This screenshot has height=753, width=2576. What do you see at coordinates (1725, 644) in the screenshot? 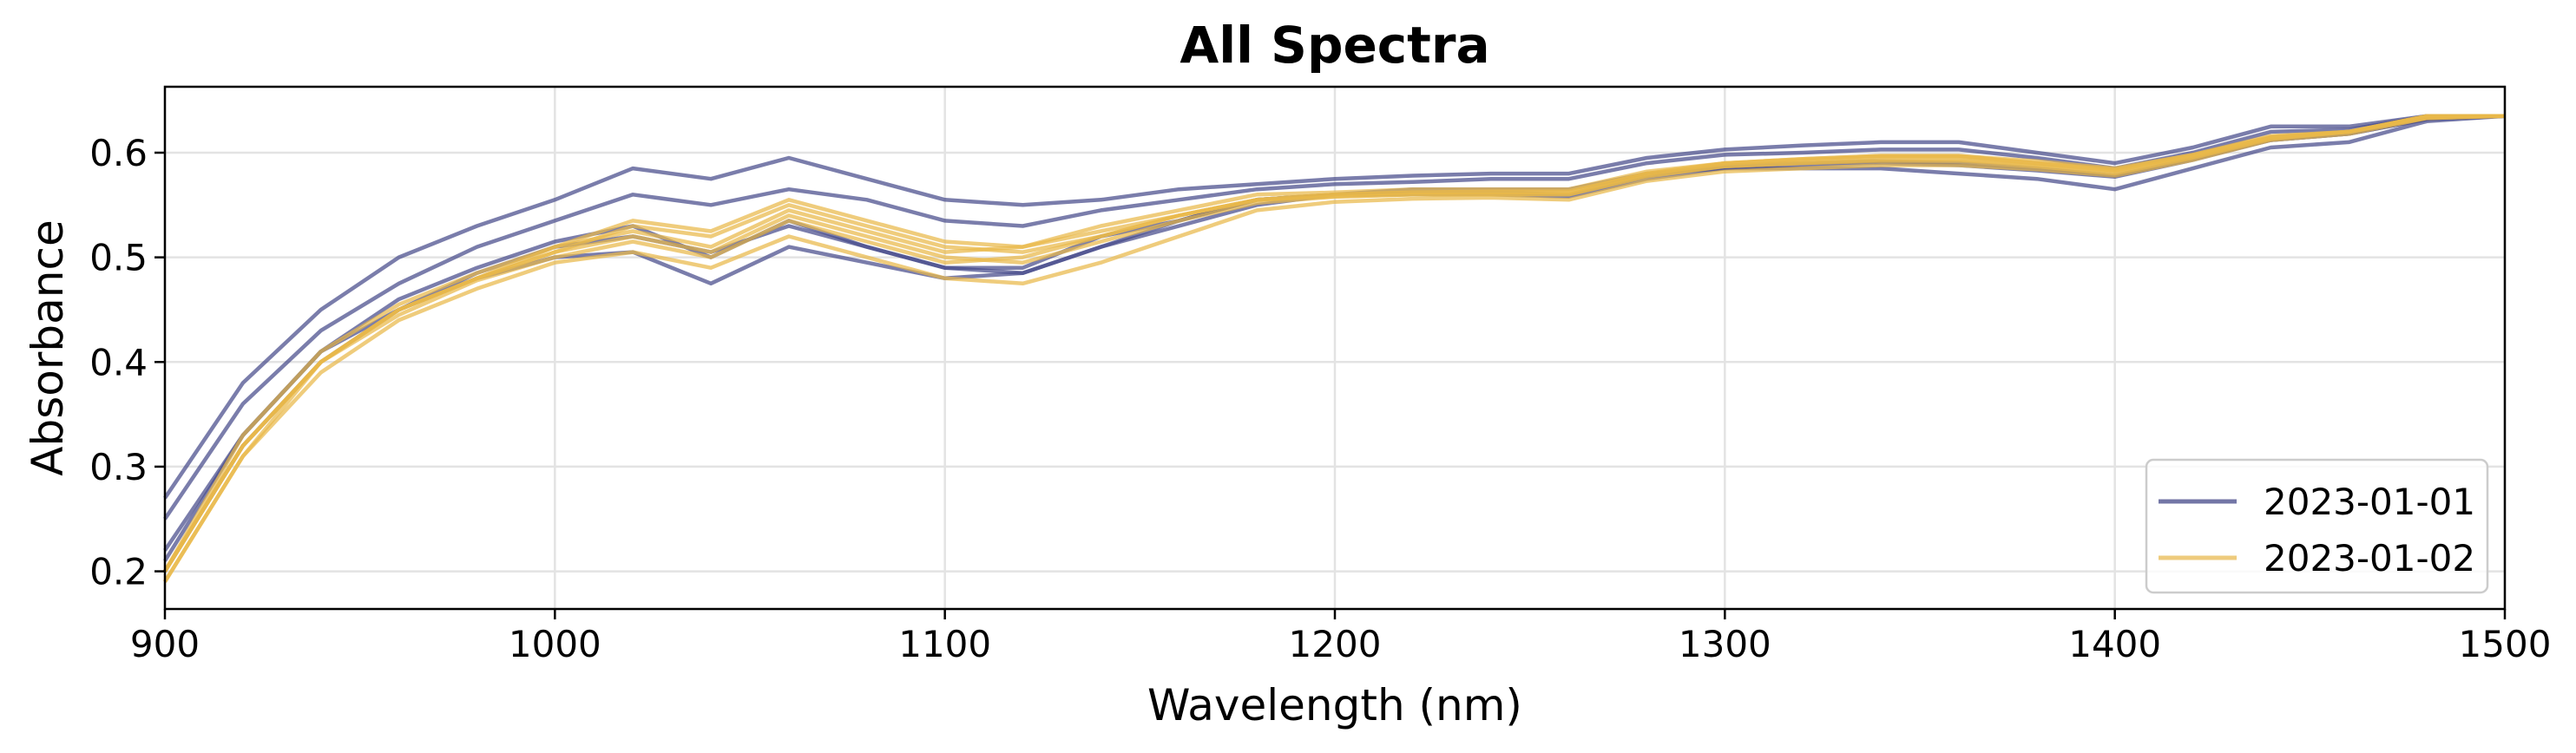
I see `x-tick-label: 1300` at bounding box center [1725, 644].